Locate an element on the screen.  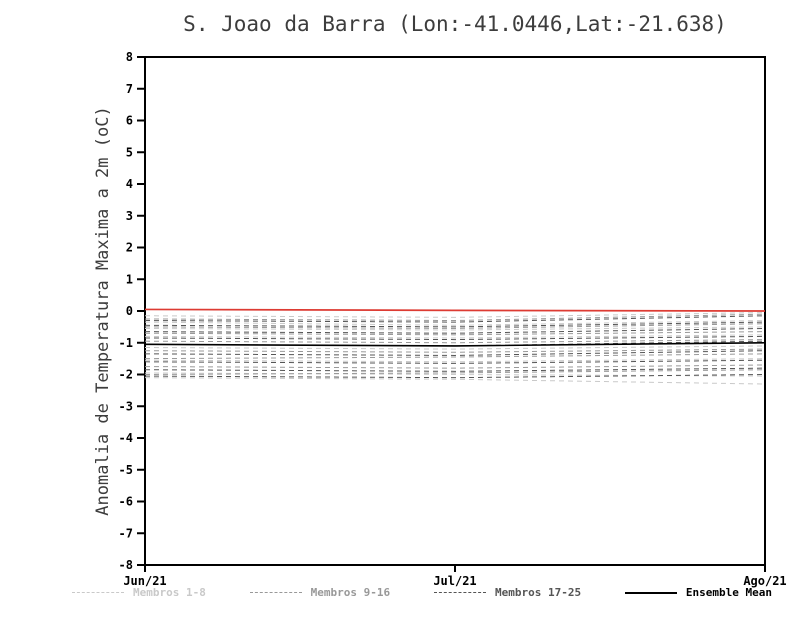
legend-item-membros-9-16: Membros 9-16 is located at coordinates (320, 592).